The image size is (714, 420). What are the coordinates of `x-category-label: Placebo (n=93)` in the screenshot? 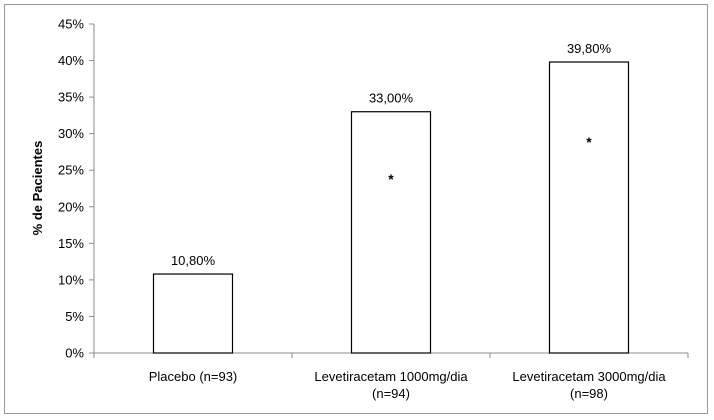 It's located at (193, 376).